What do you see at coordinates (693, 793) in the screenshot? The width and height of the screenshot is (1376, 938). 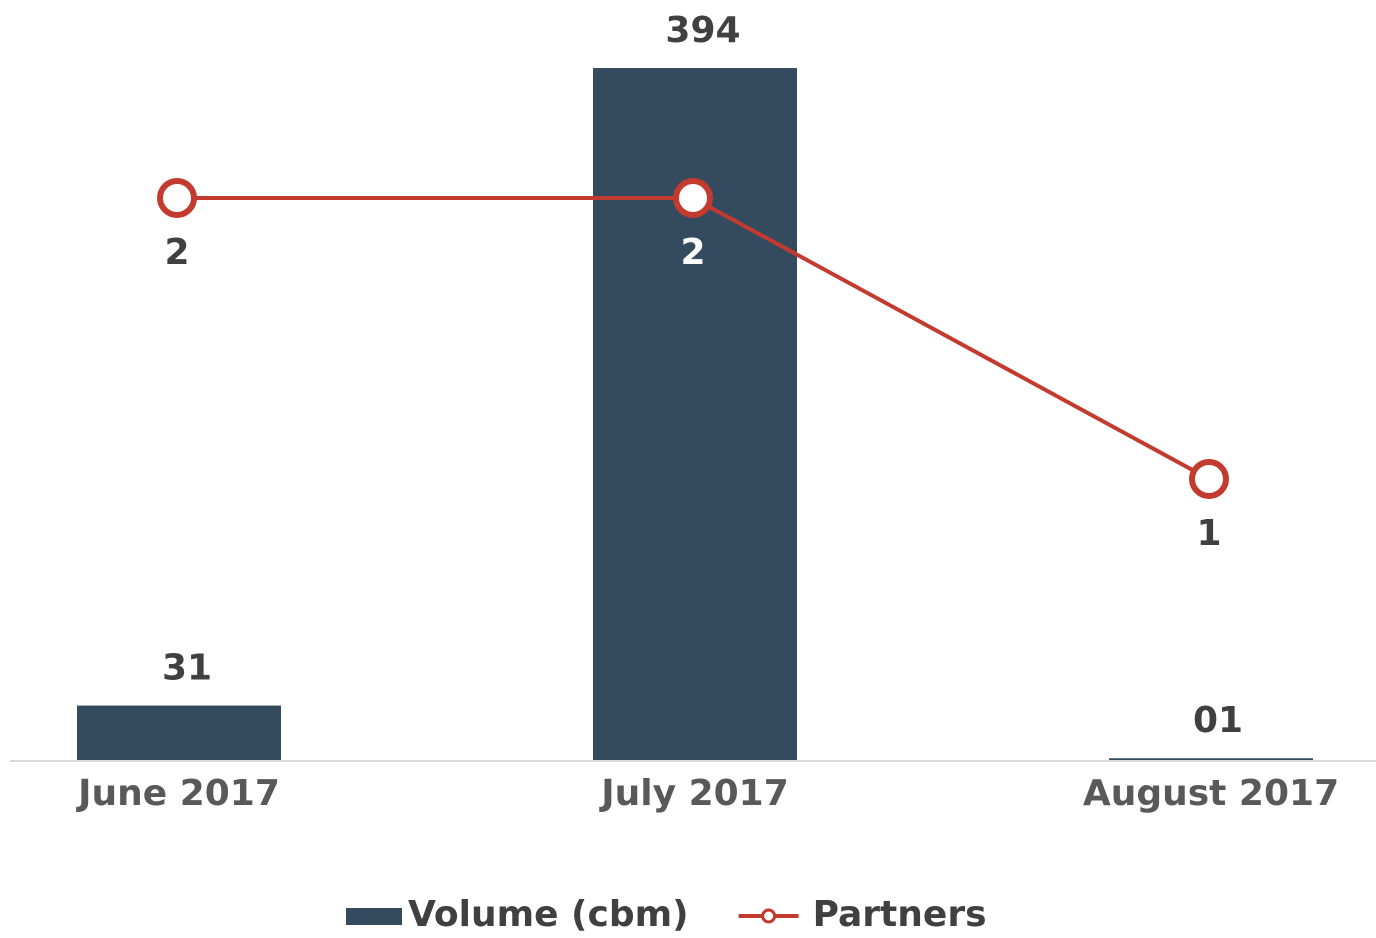 I see `x-tick-label: July 2017` at bounding box center [693, 793].